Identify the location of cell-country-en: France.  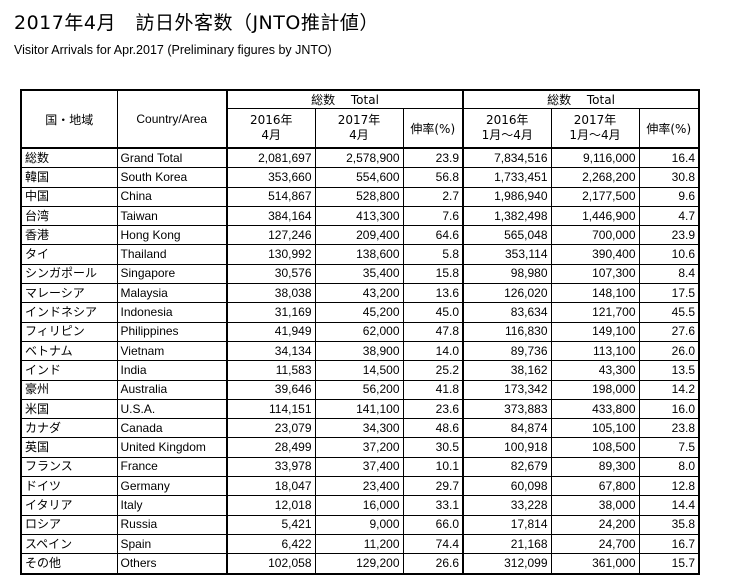
(172, 467).